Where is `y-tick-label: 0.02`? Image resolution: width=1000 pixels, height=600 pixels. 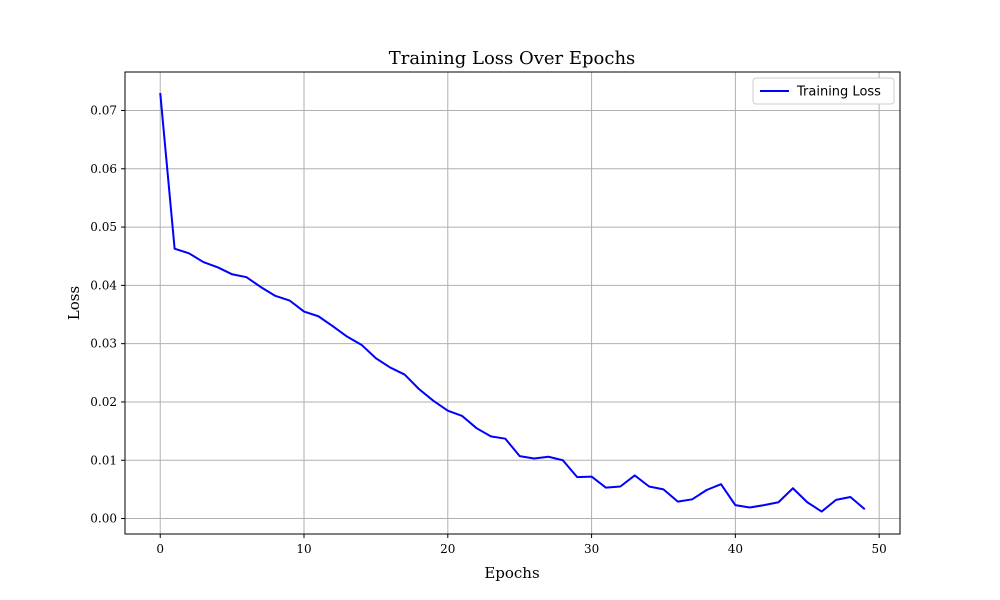 y-tick-label: 0.02 is located at coordinates (103, 402).